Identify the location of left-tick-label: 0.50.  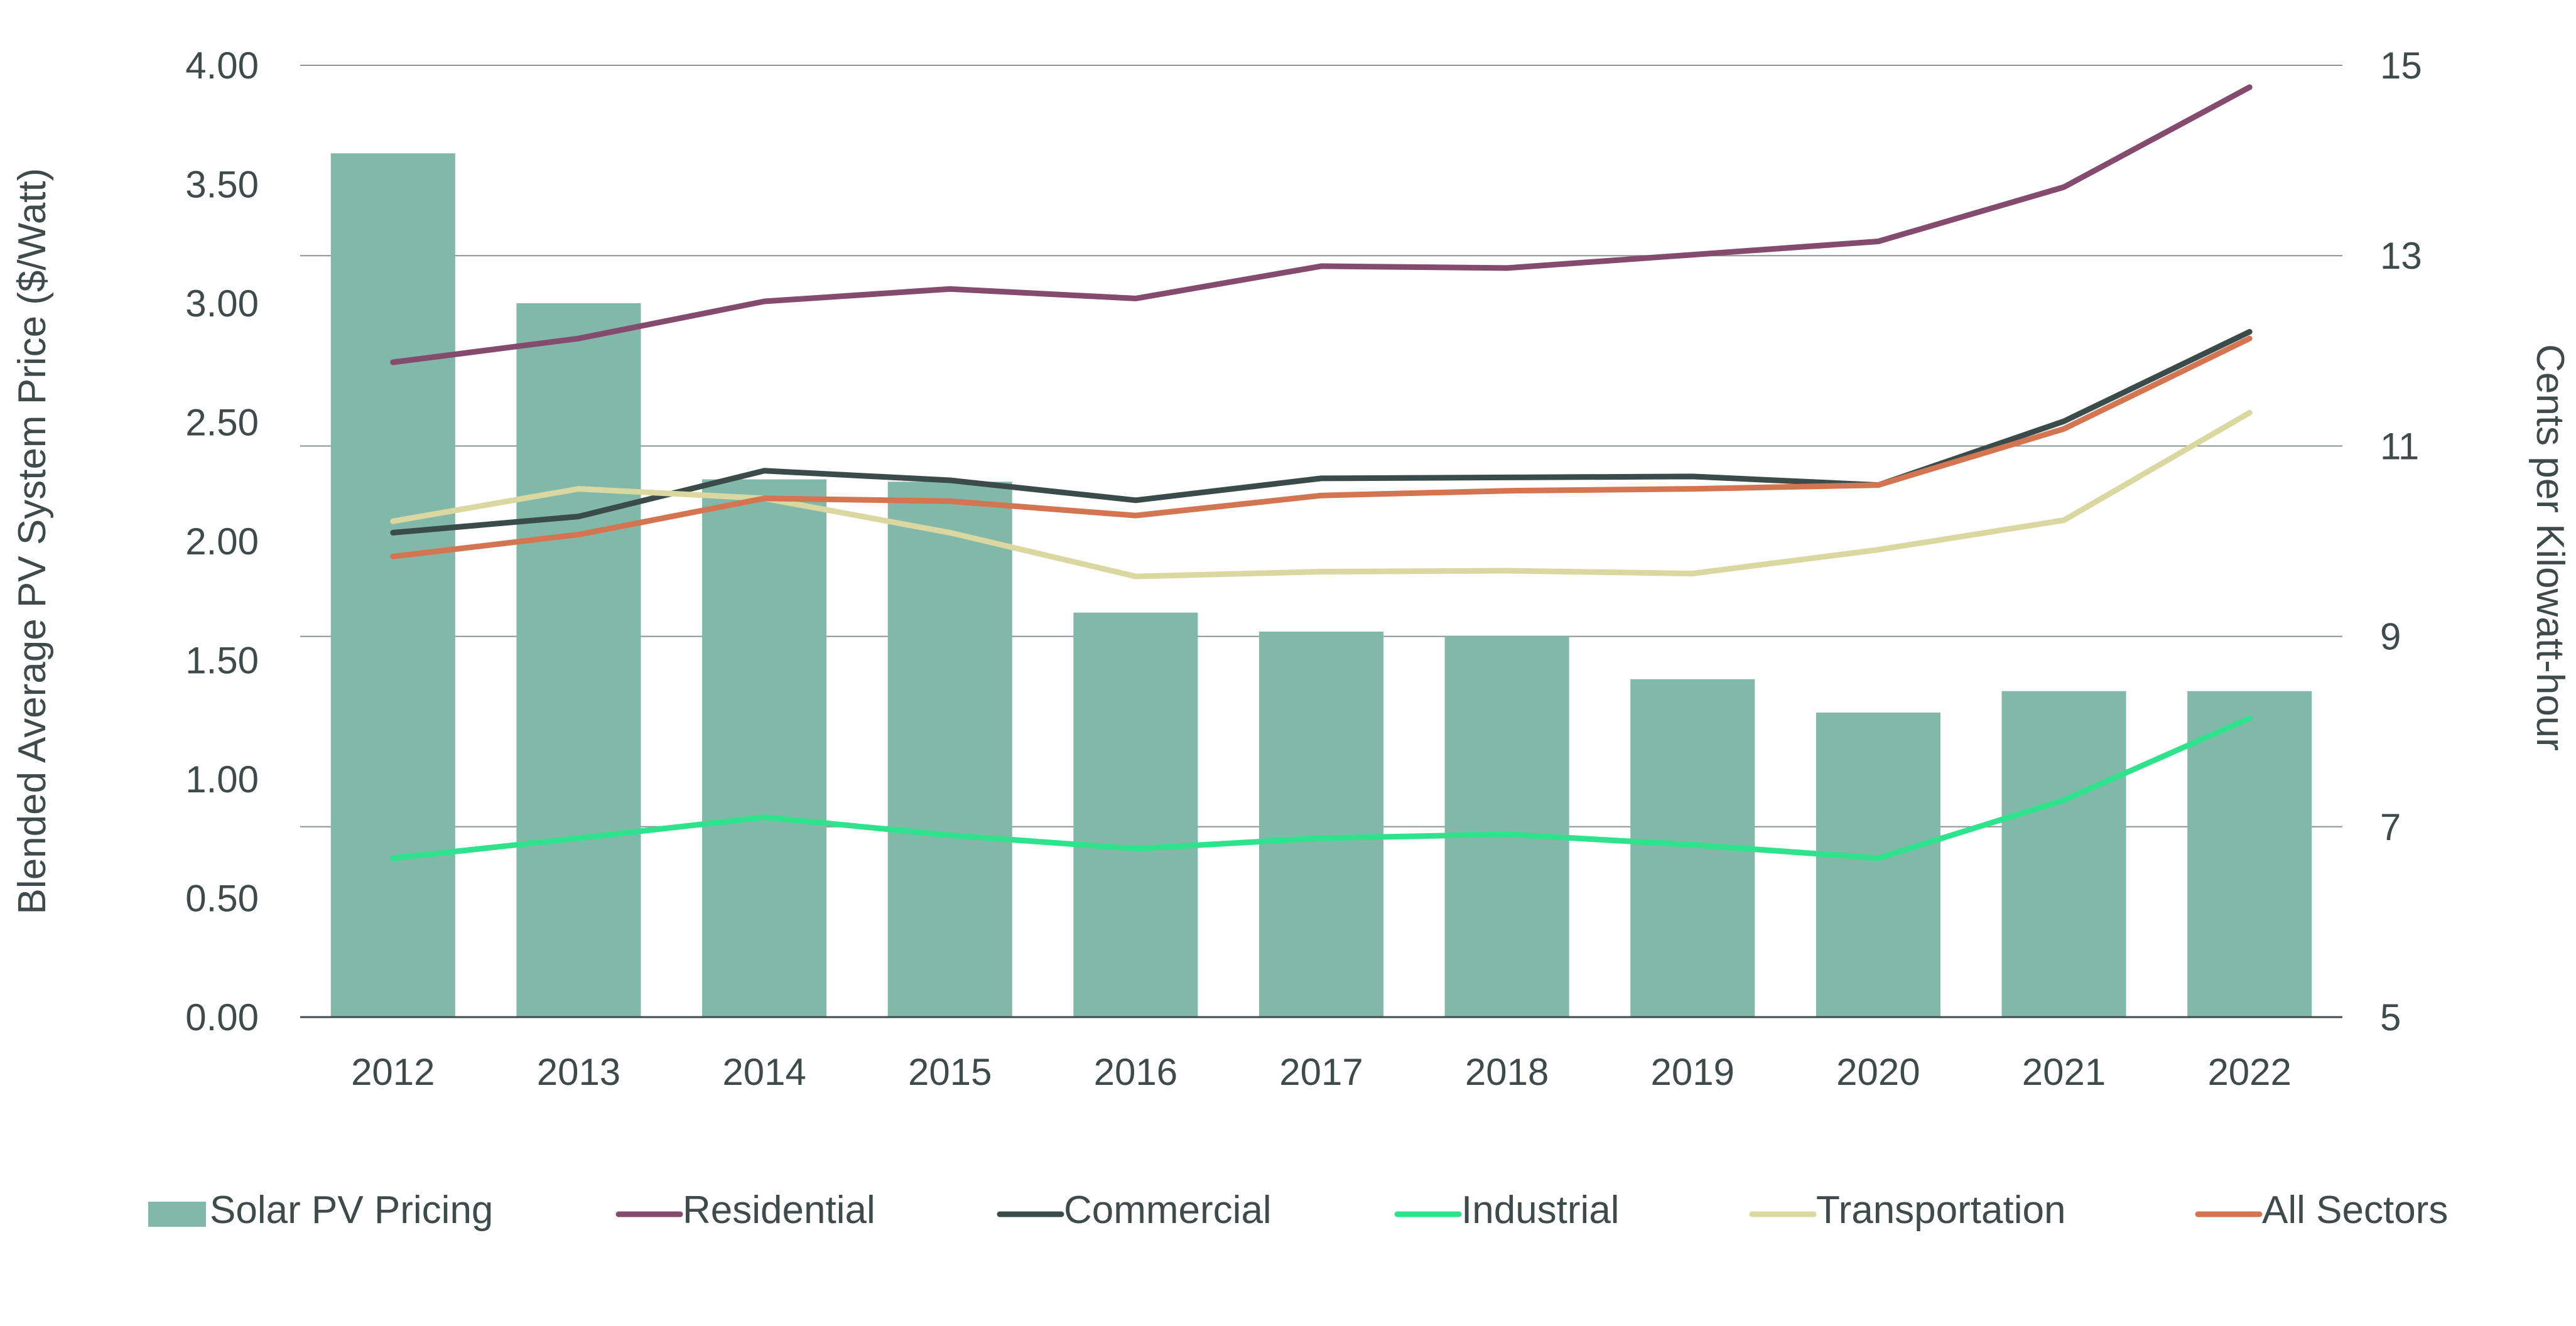
(222, 899).